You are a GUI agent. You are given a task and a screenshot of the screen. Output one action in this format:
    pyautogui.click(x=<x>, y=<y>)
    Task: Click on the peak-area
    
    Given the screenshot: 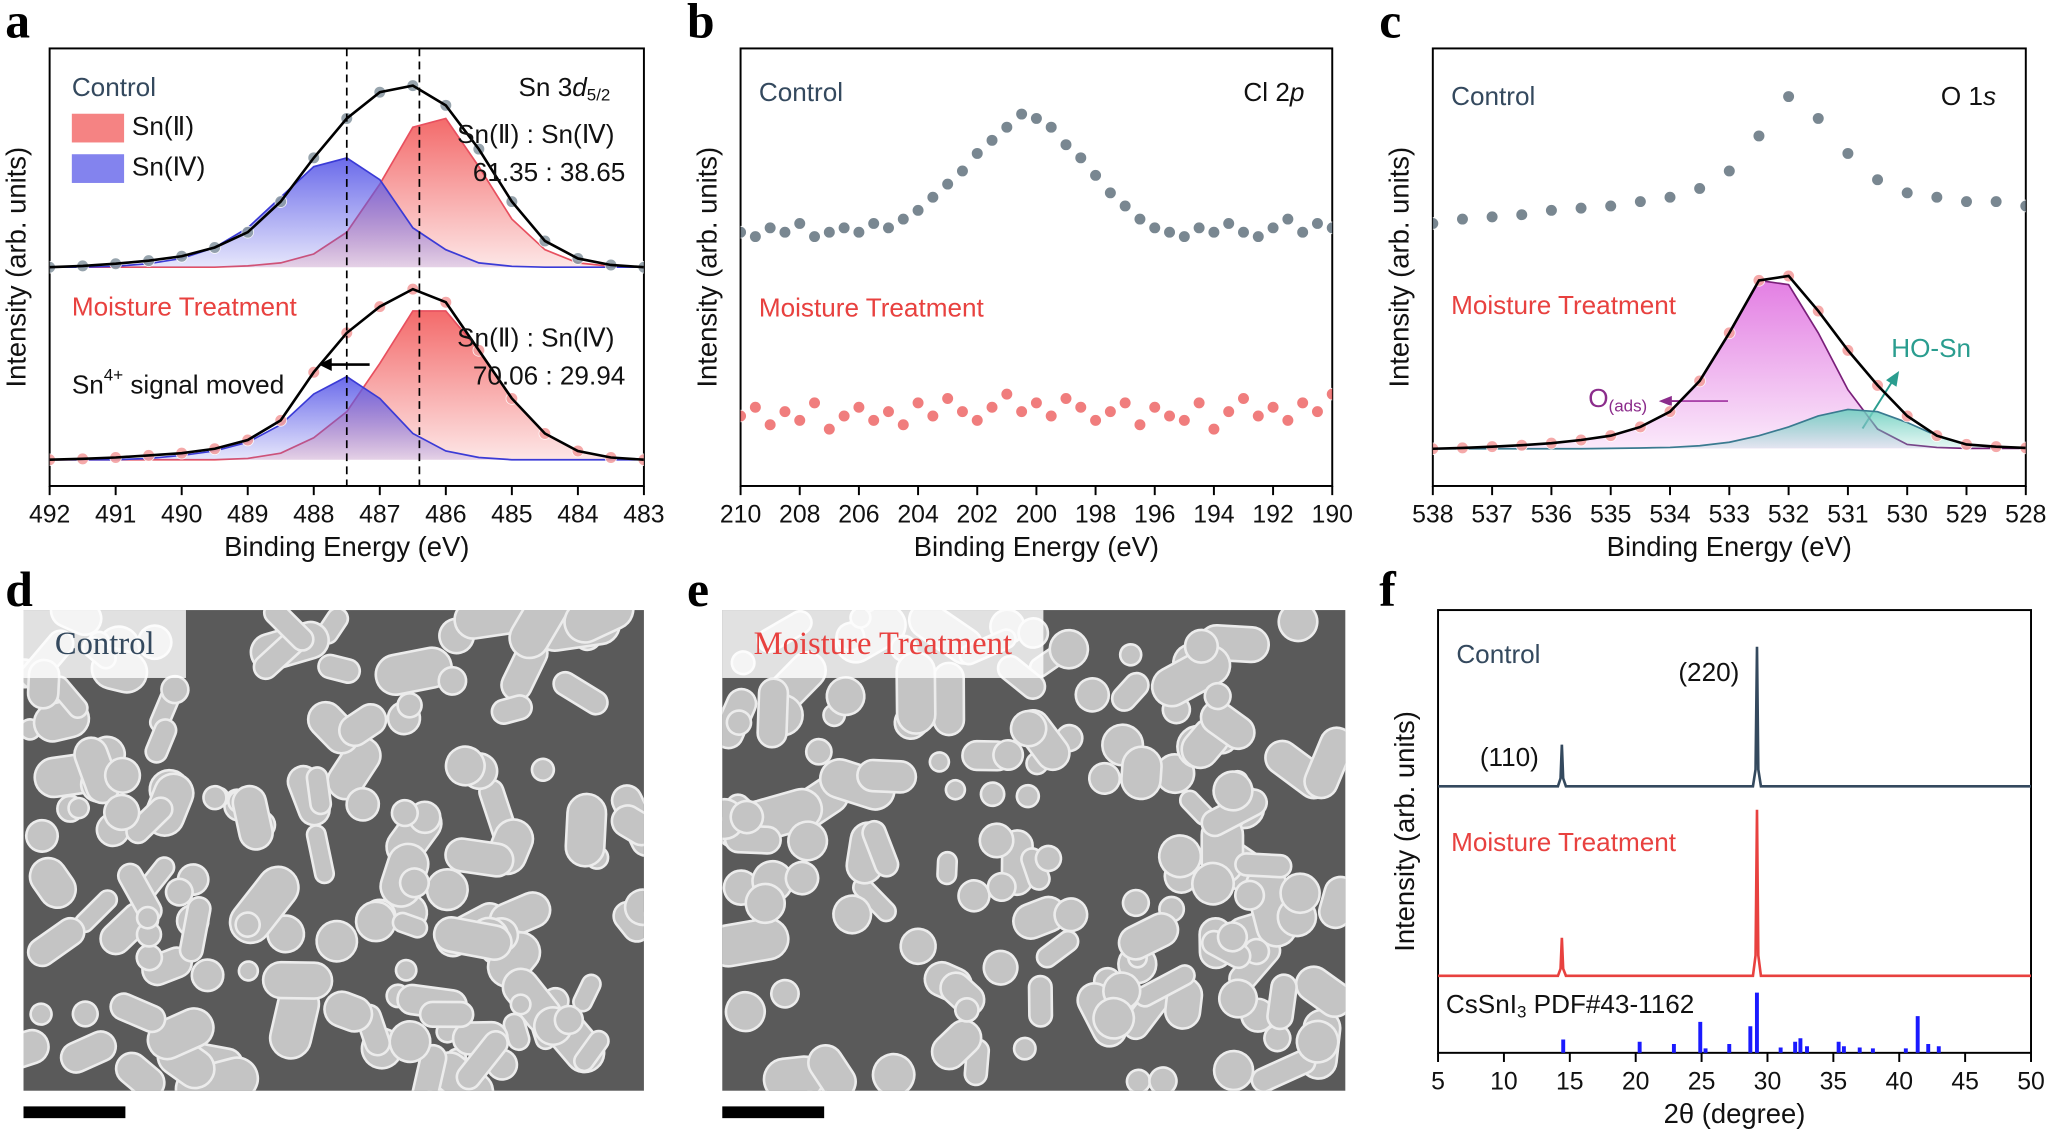 What is the action you would take?
    pyautogui.click(x=346, y=193)
    